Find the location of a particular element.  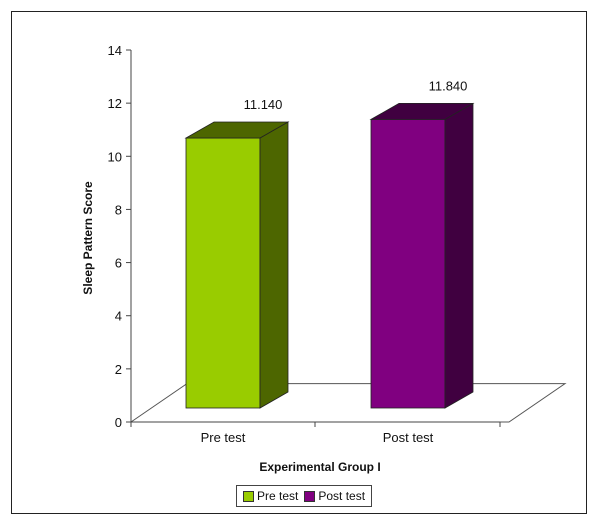

y-tick-label: 4 is located at coordinates (118, 316).